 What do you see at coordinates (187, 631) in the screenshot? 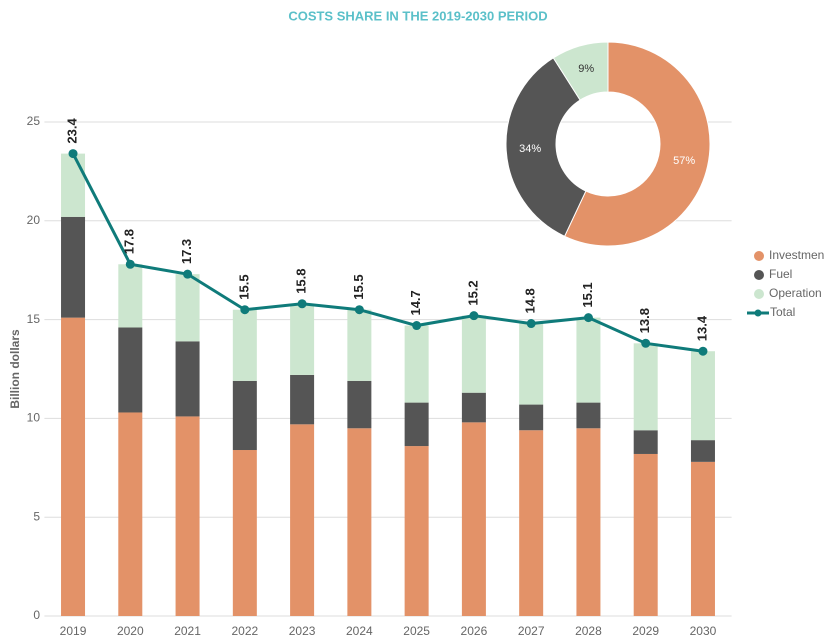
I see `x-tick-label: 2021` at bounding box center [187, 631].